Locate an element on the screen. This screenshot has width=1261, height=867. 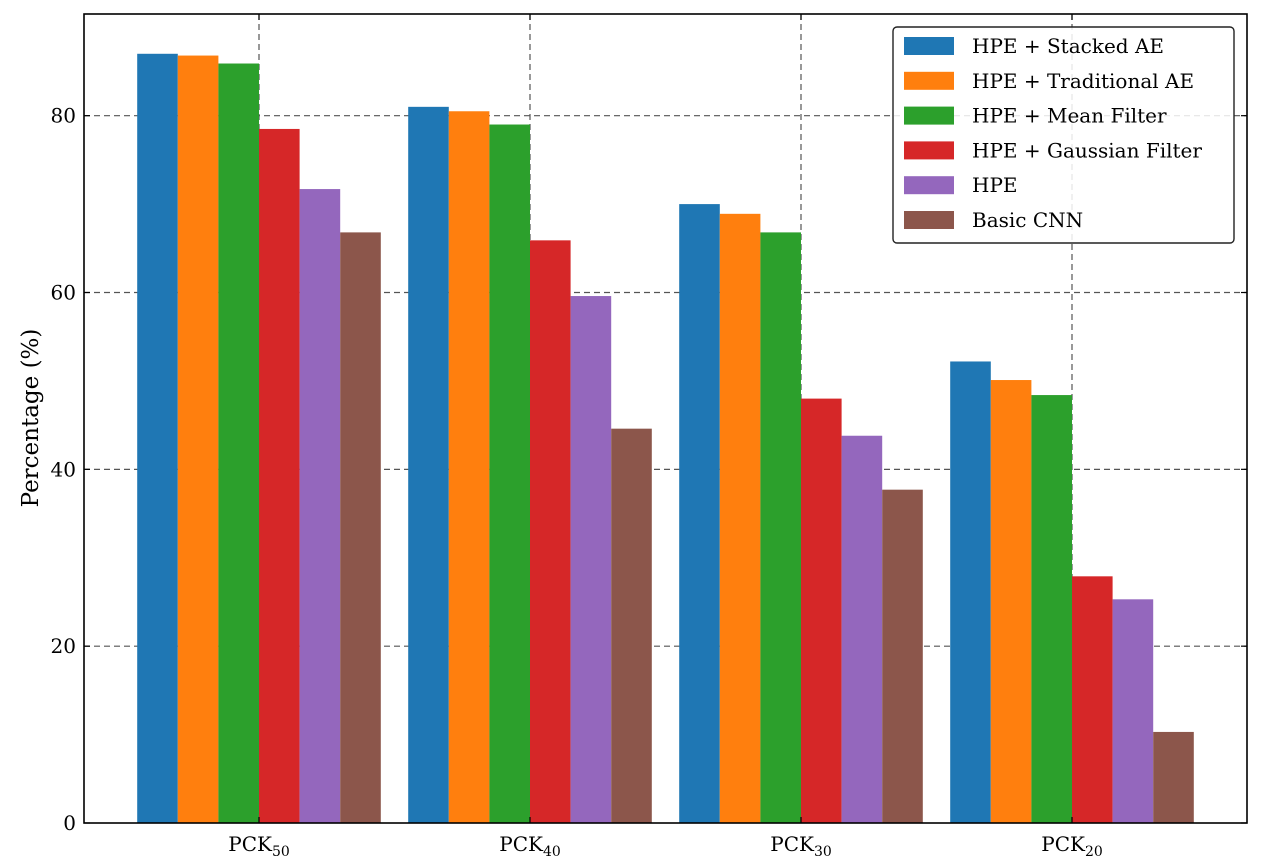
y-tick-labels: 0 20 40 60 80 is located at coordinates (63, 469).